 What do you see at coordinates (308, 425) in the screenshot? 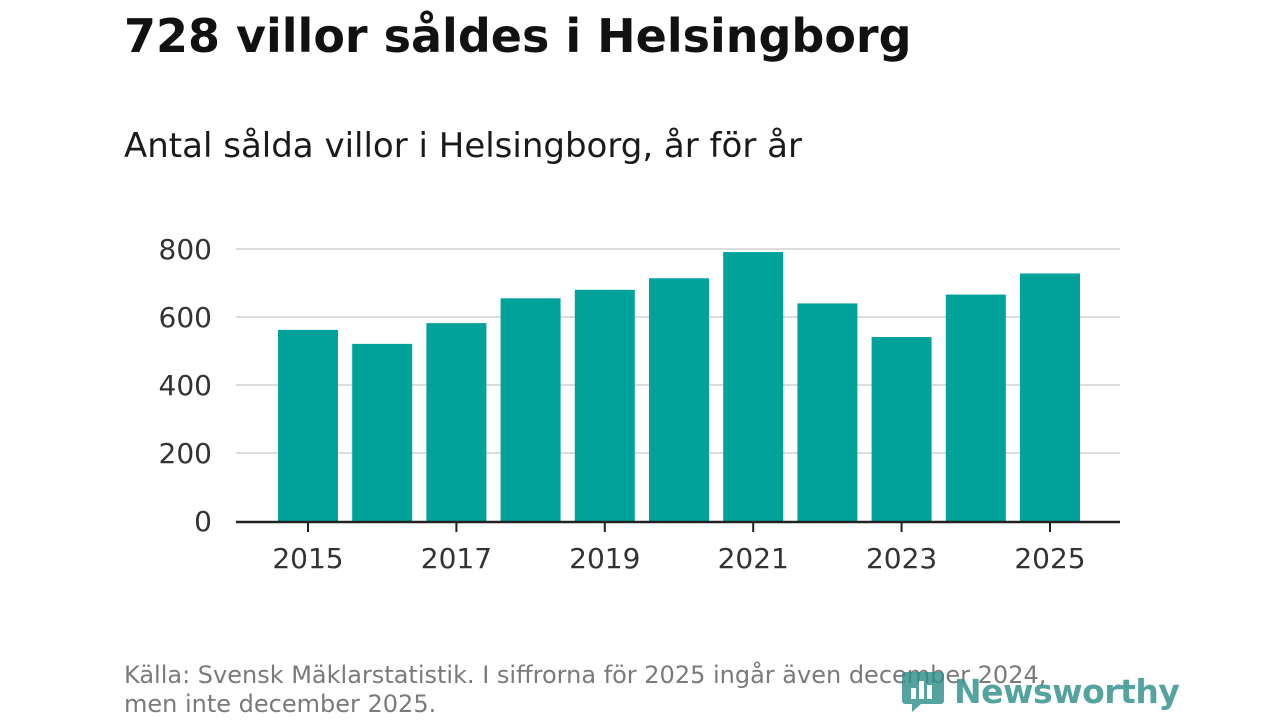
I see `bar-2015` at bounding box center [308, 425].